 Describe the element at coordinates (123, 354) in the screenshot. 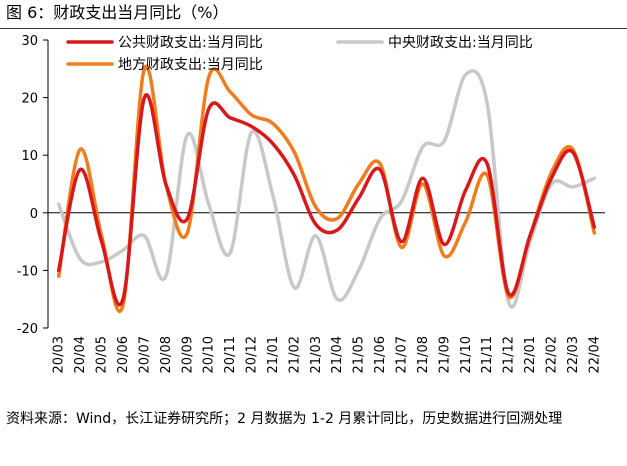

I see `x-tick-label: 20/06` at that location.